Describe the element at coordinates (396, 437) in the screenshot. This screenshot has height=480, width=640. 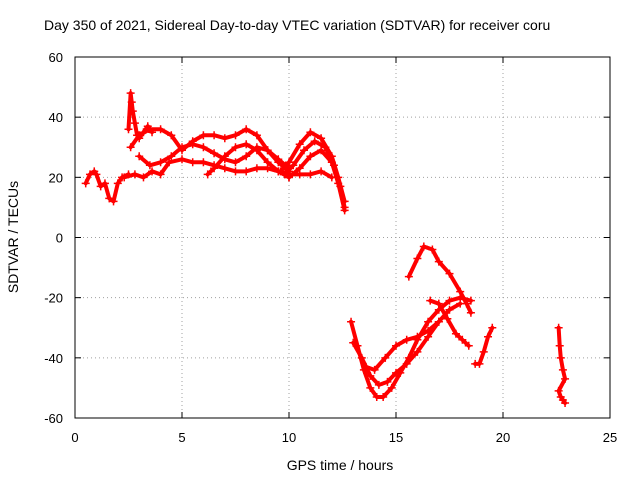
I see `x-tick-label: 15` at that location.